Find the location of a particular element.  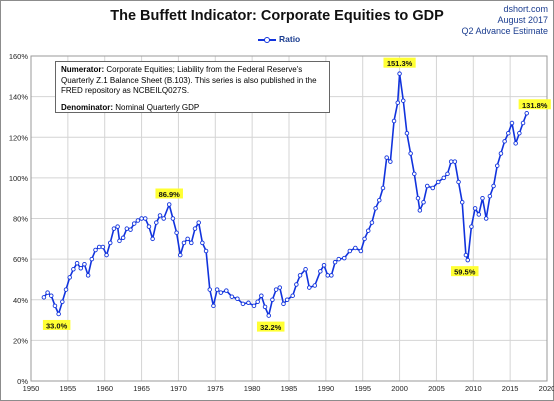

x-tick-label: 1980 is located at coordinates (252, 388).